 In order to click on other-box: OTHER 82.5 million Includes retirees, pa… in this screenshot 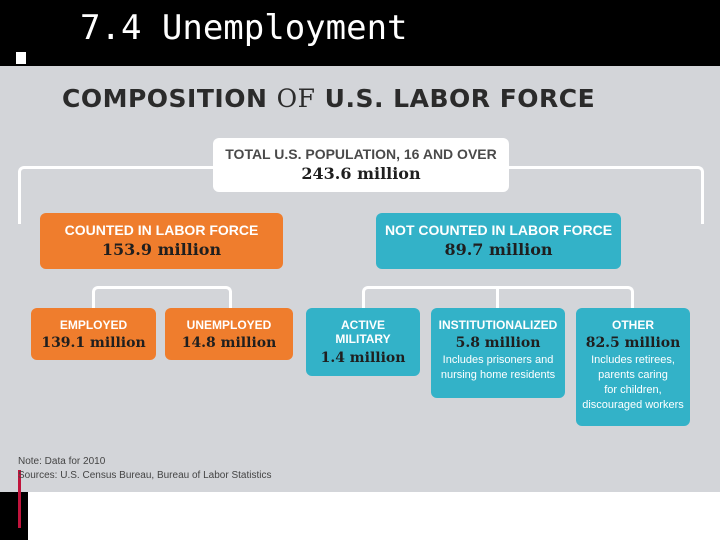, I will do `click(633, 367)`.